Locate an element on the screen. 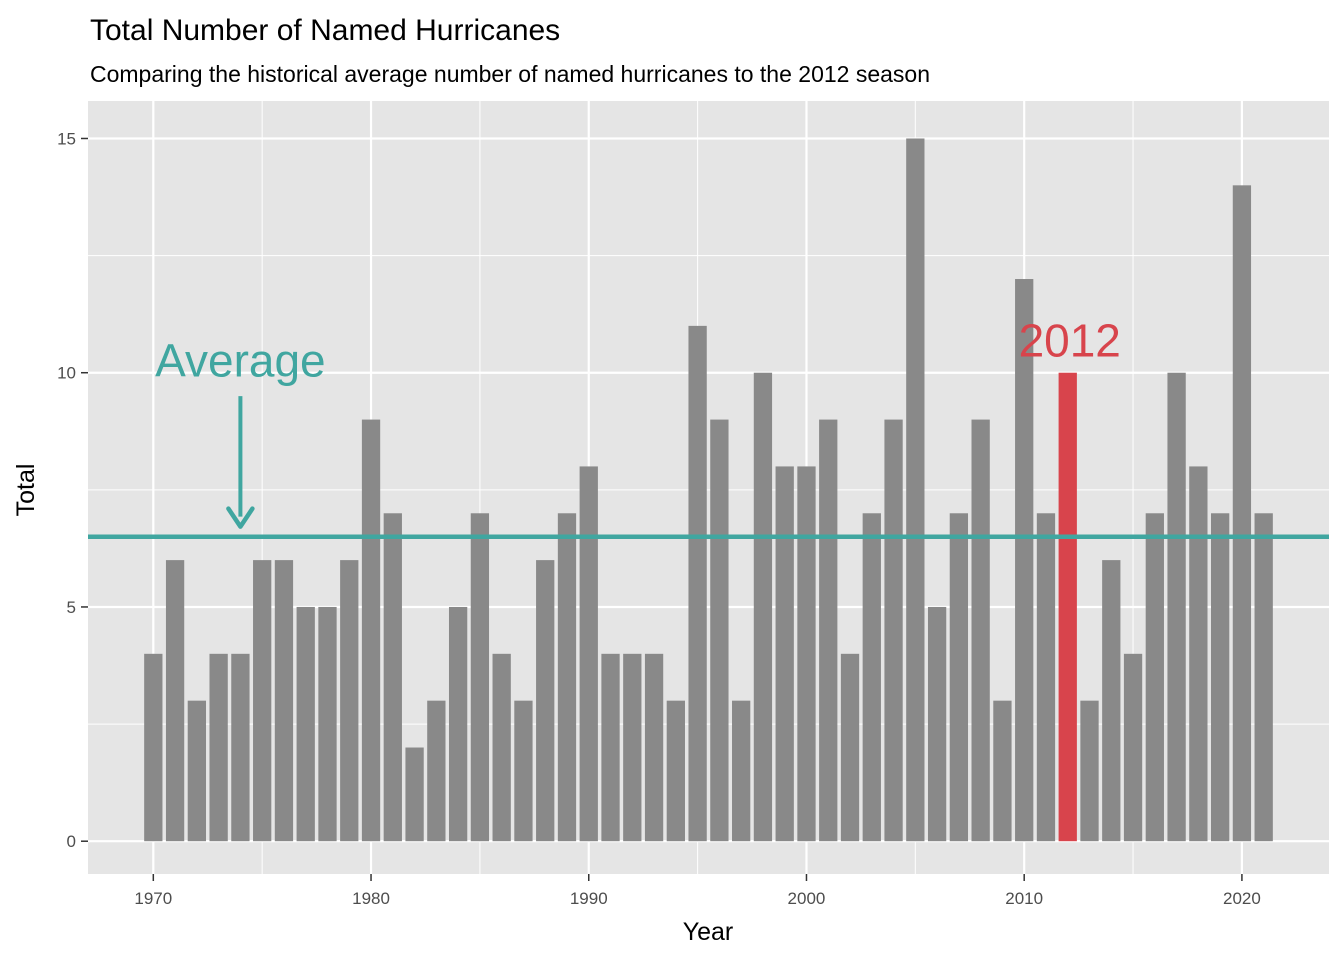  bar-1996 is located at coordinates (719, 630).